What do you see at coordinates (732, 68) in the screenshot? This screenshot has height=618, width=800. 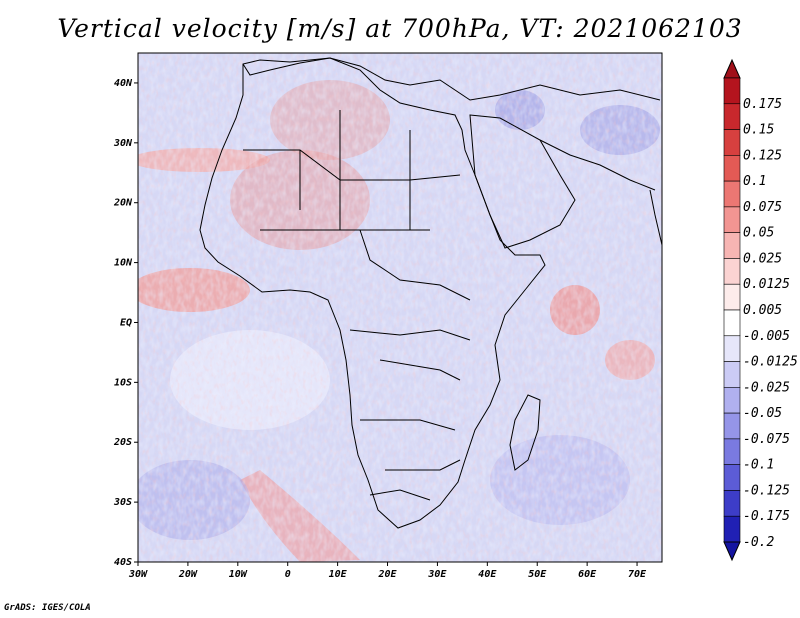 I see `colorbar-top-arrow` at bounding box center [732, 68].